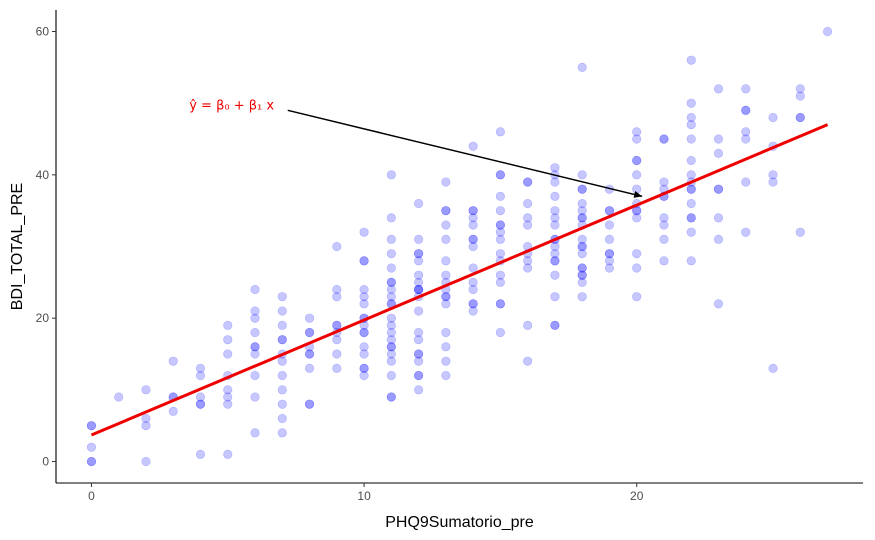  What do you see at coordinates (638, 194) in the screenshot?
I see `annotation-arrowhead` at bounding box center [638, 194].